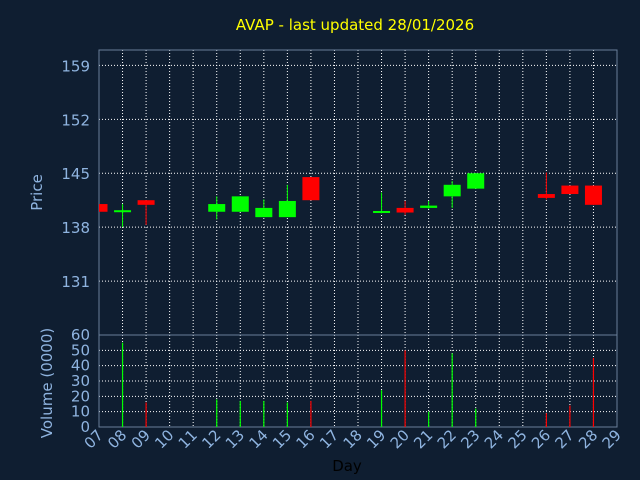 This screenshot has width=640, height=480. Describe the element at coordinates (75, 120) in the screenshot. I see `price-tick-label: 152` at that location.